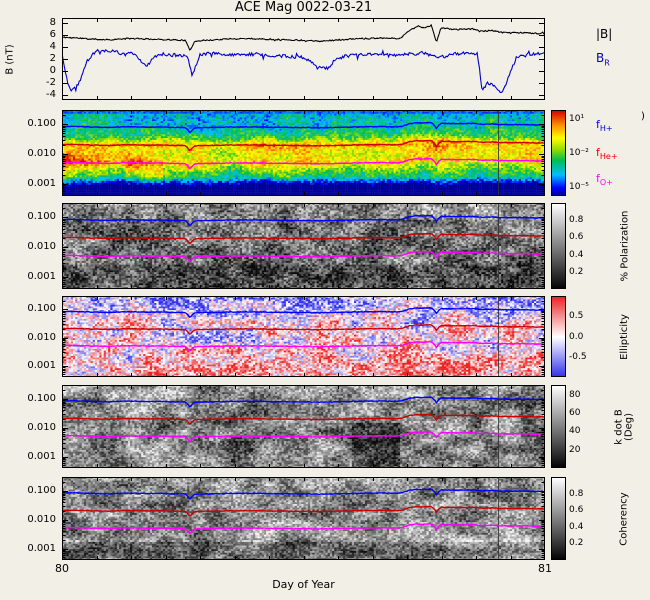  I want to click on b_field-ytick-3: 2, so click(52, 58).